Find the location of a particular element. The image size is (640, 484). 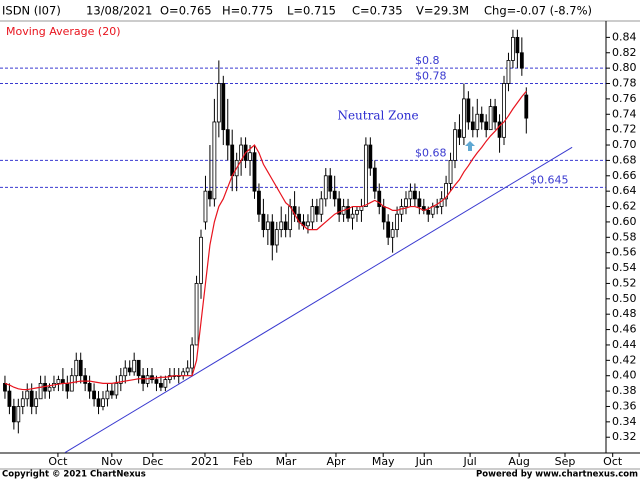

y-tick-label: 0.70 is located at coordinates (624, 144).